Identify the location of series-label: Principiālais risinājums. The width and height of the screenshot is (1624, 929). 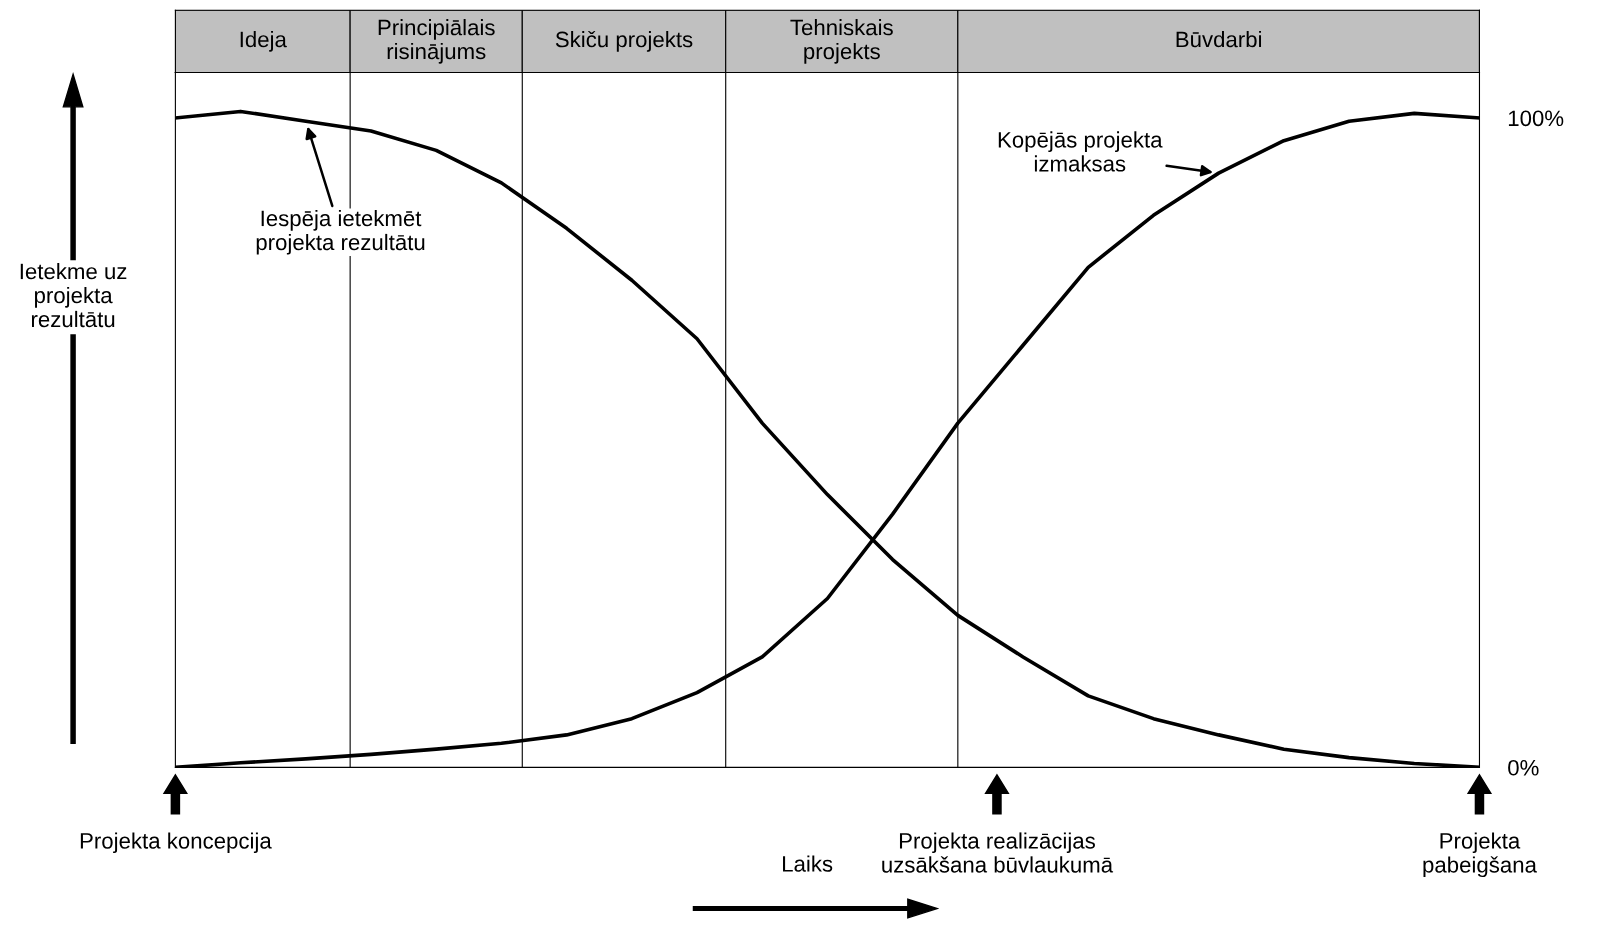
(436, 41).